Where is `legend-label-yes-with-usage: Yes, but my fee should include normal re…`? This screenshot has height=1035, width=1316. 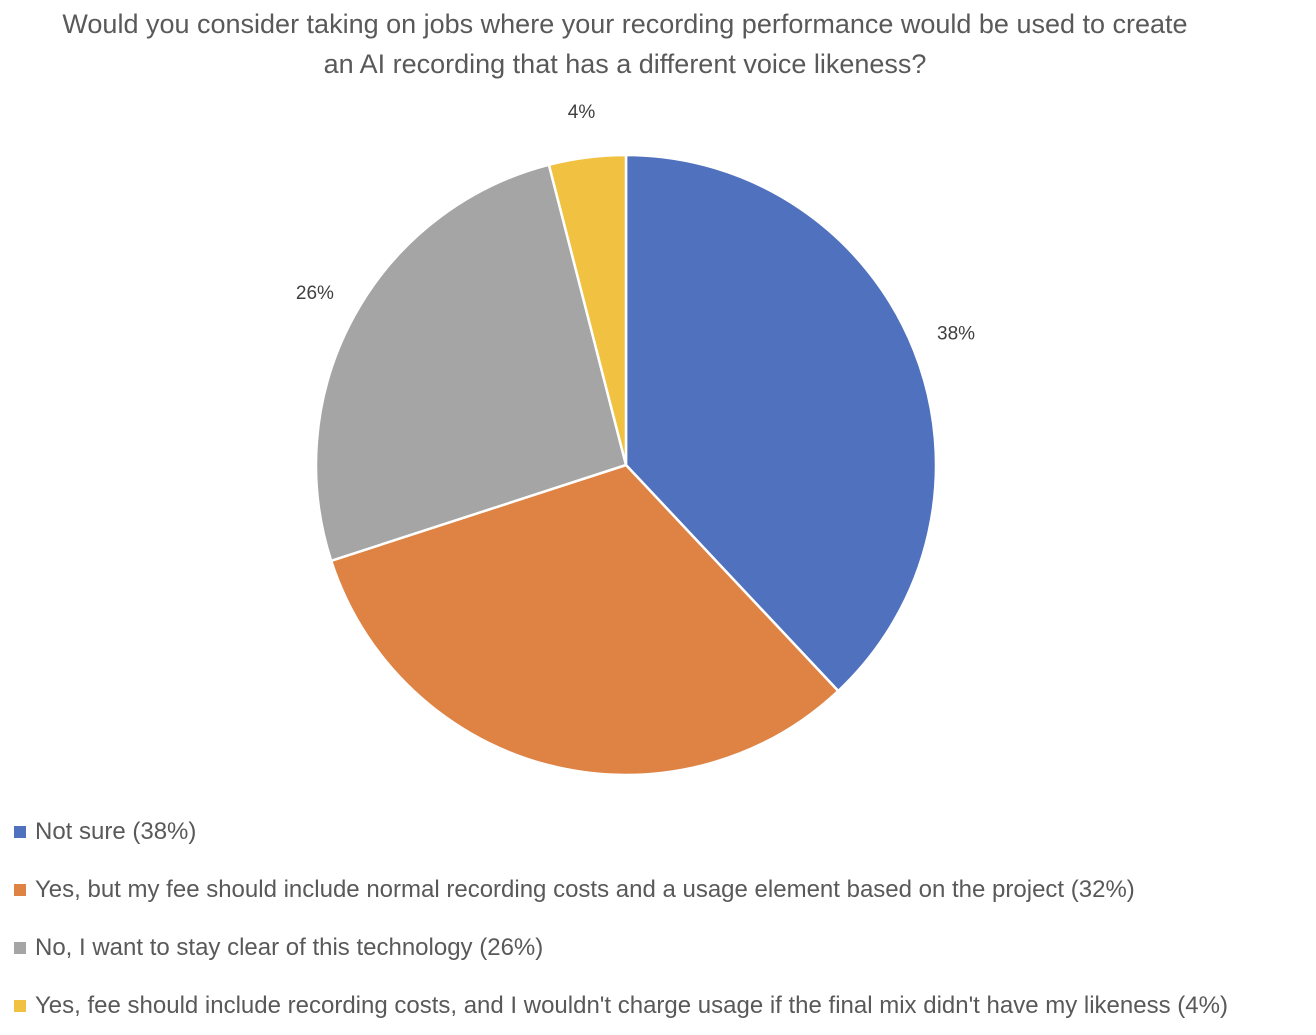
legend-label-yes-with-usage: Yes, but my fee should include normal re… is located at coordinates (585, 889).